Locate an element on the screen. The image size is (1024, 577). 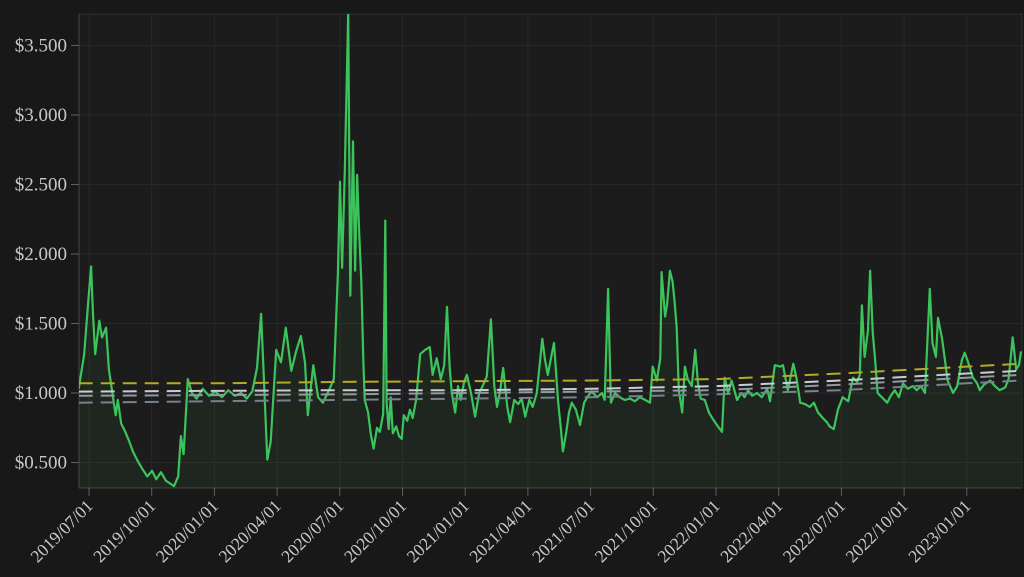
y-tick-label: $0.500 is located at coordinates (41, 463).